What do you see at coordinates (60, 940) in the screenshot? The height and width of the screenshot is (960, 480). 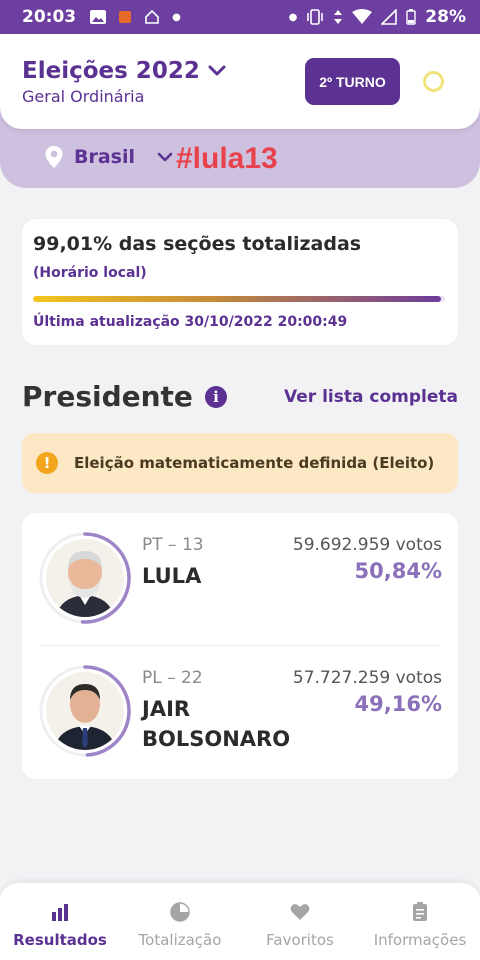 I see `nav-label: Resultados` at bounding box center [60, 940].